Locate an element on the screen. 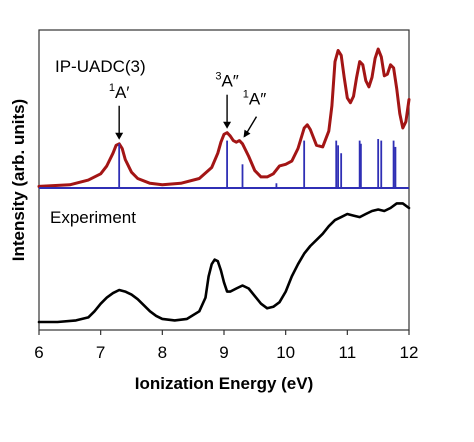 The width and height of the screenshot is (474, 442). peak-label: 3A″ is located at coordinates (226, 81).